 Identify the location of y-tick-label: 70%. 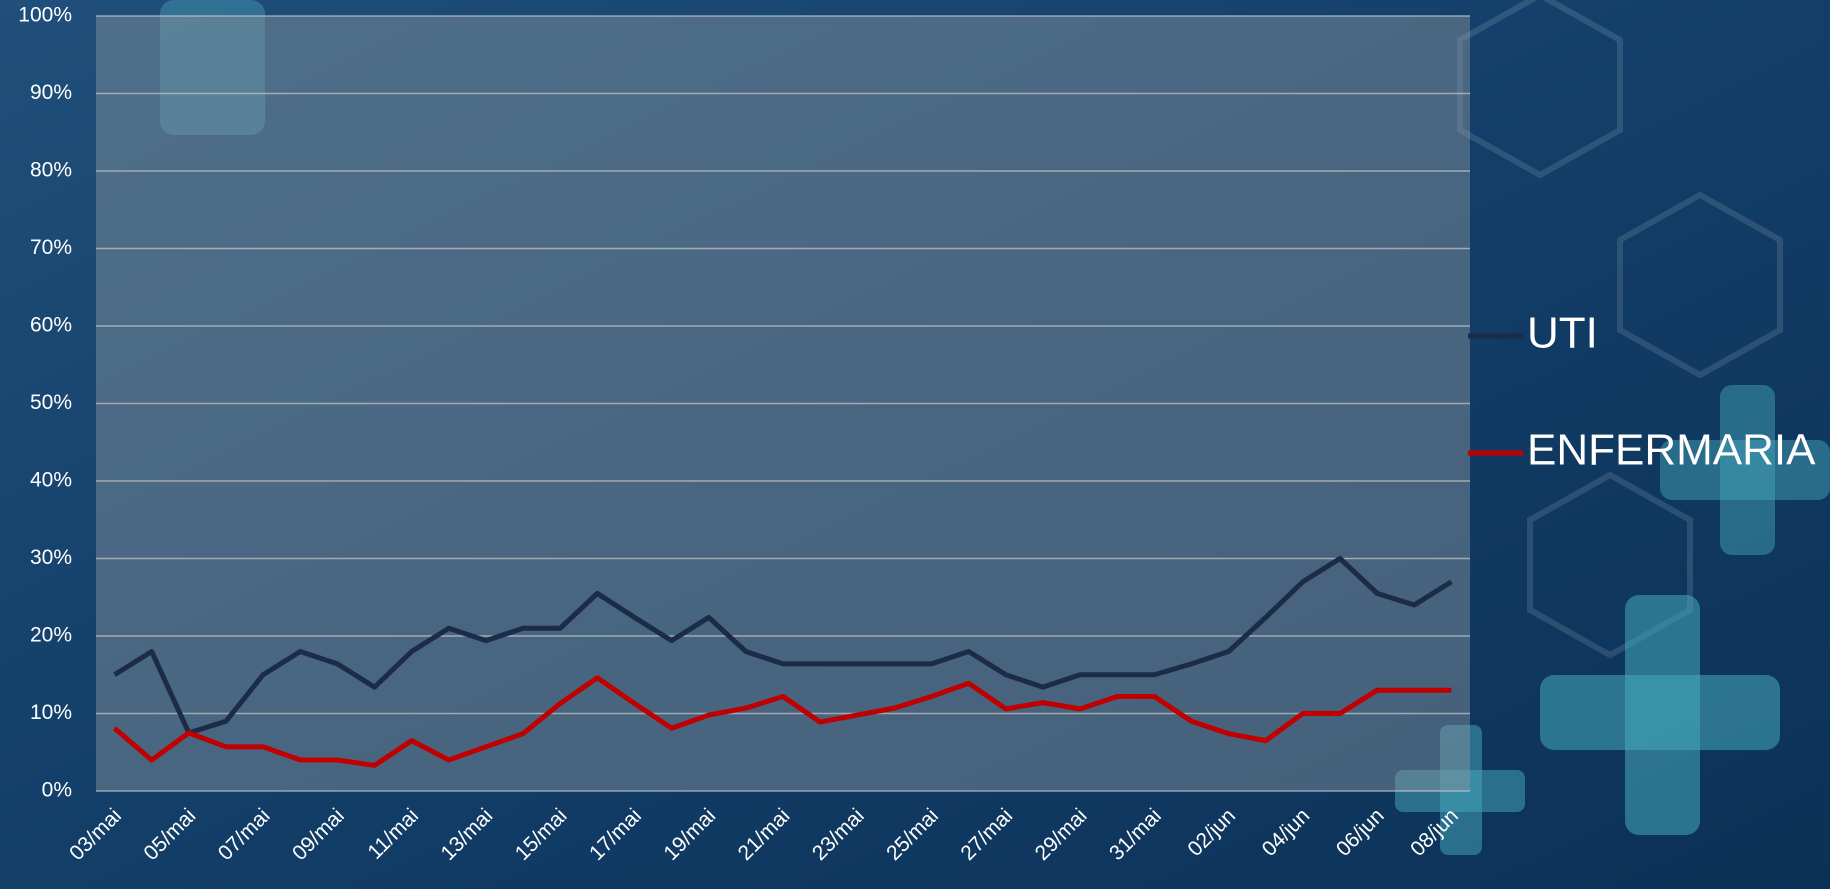
(51, 247).